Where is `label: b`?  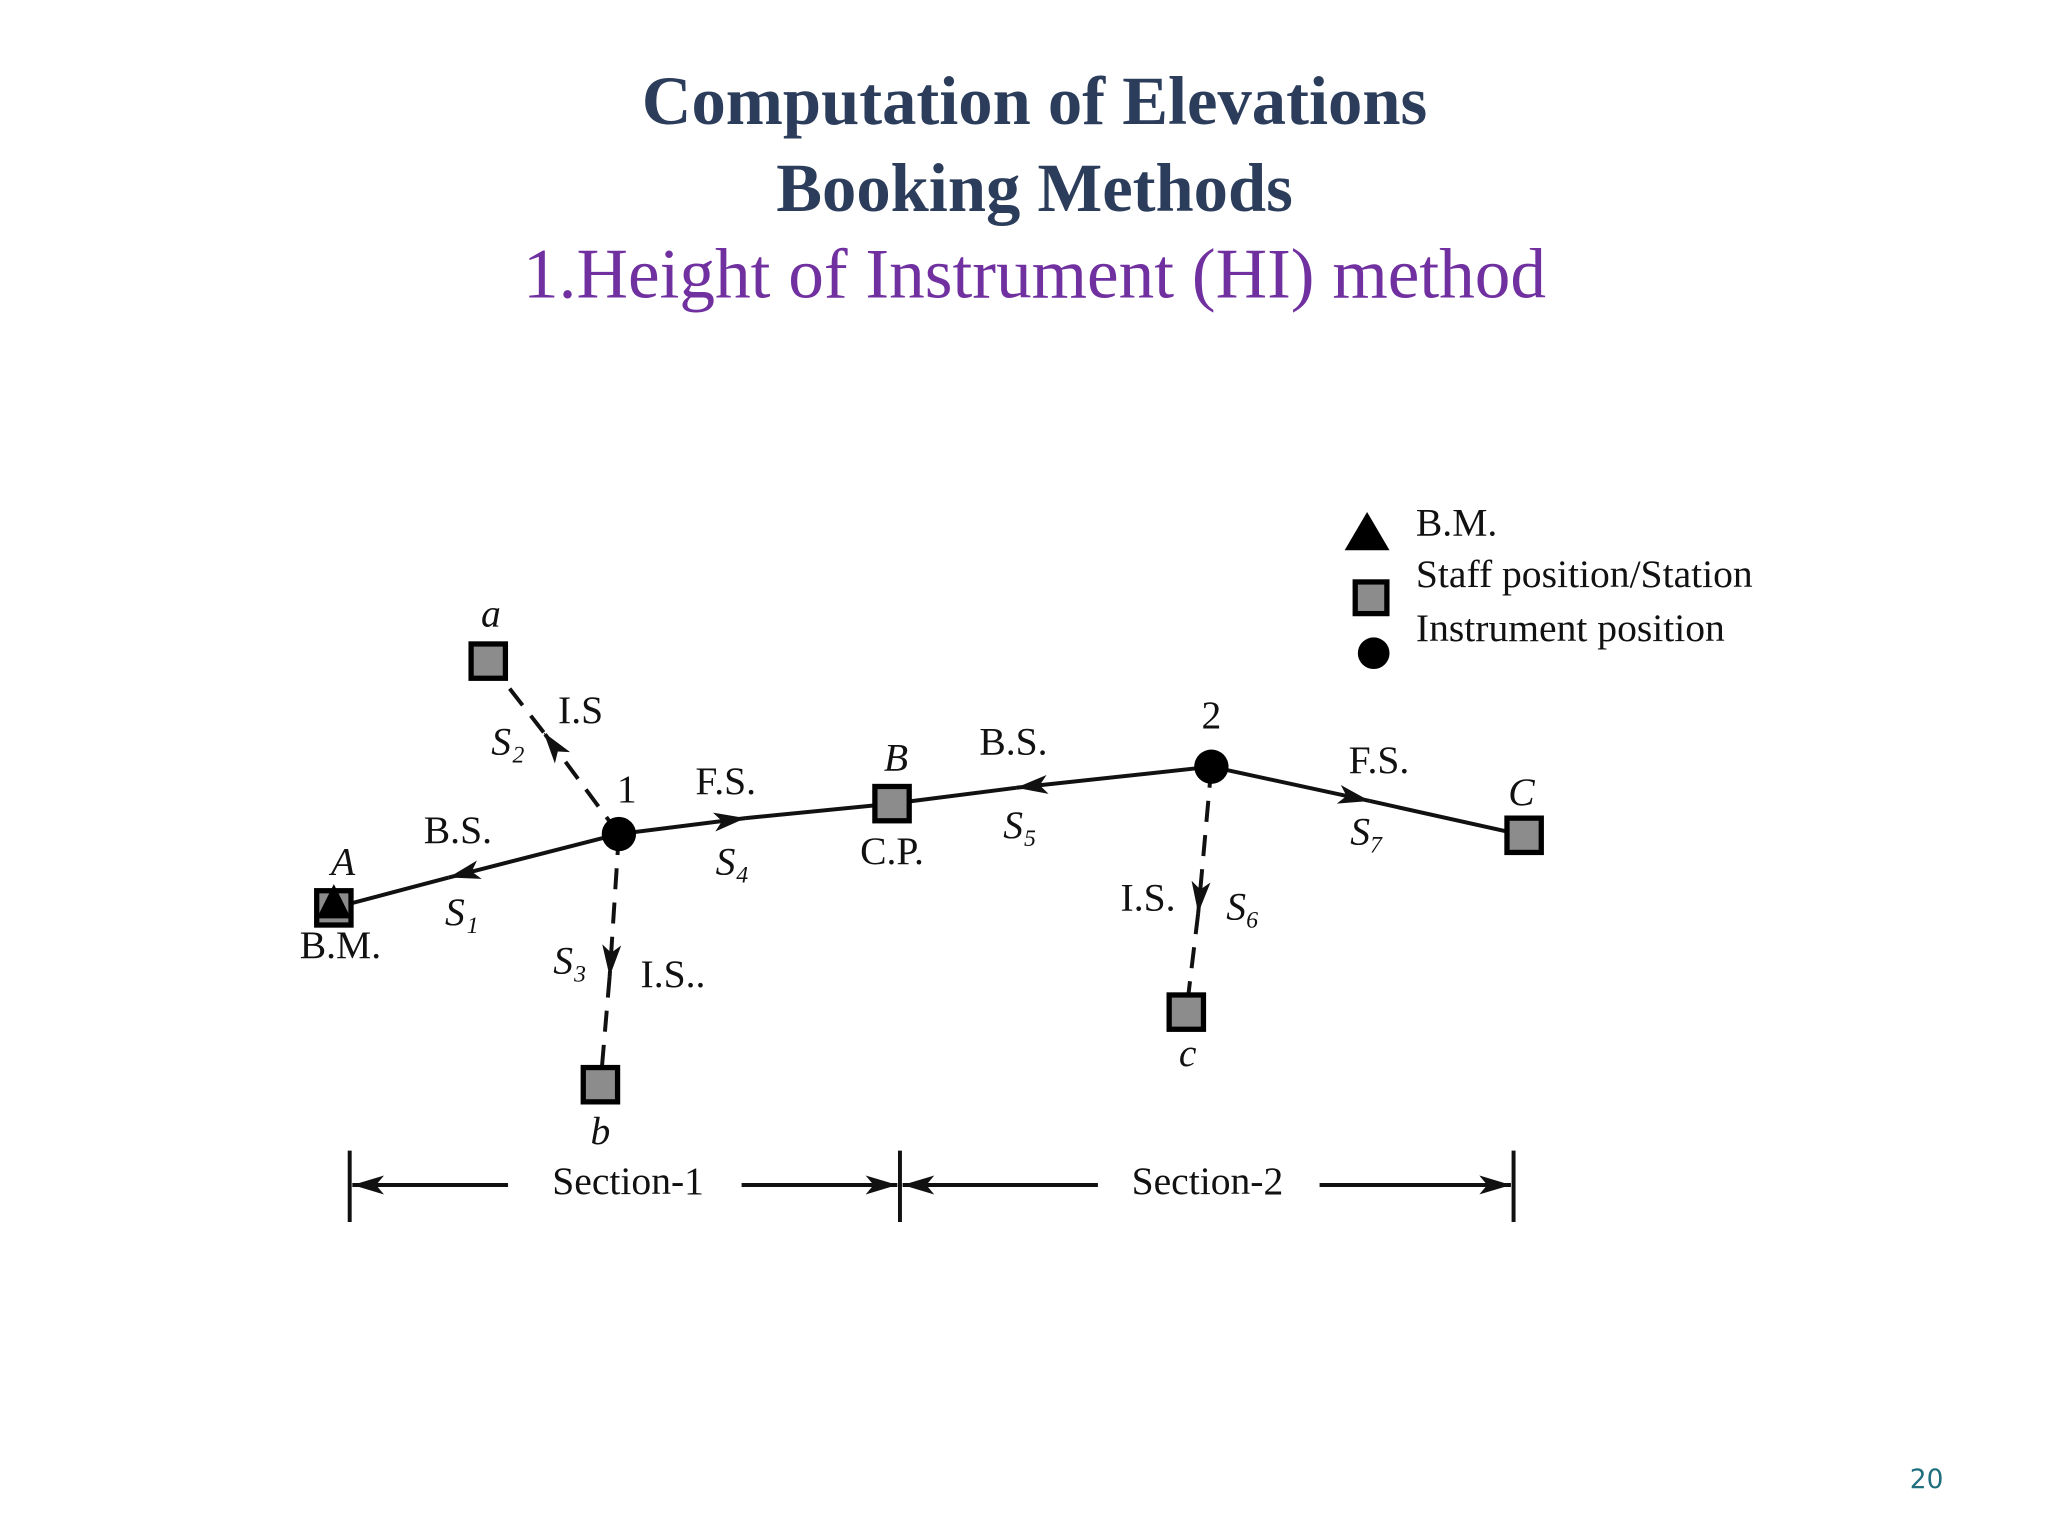
label: b is located at coordinates (601, 1131).